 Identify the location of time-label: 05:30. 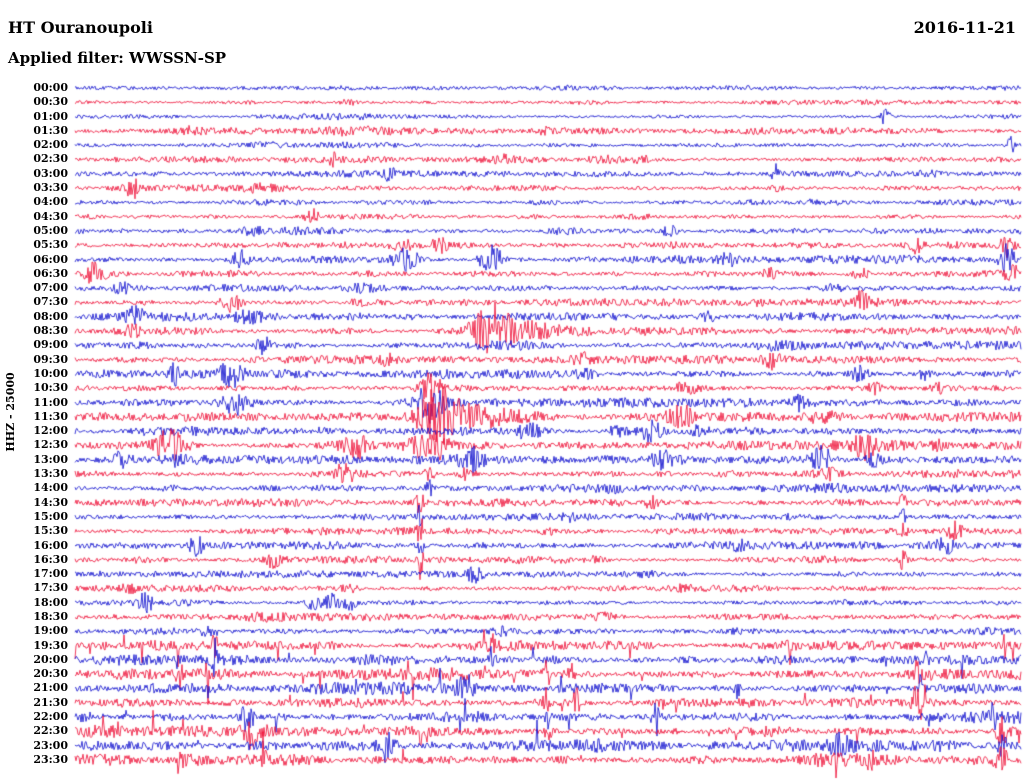
(50, 245).